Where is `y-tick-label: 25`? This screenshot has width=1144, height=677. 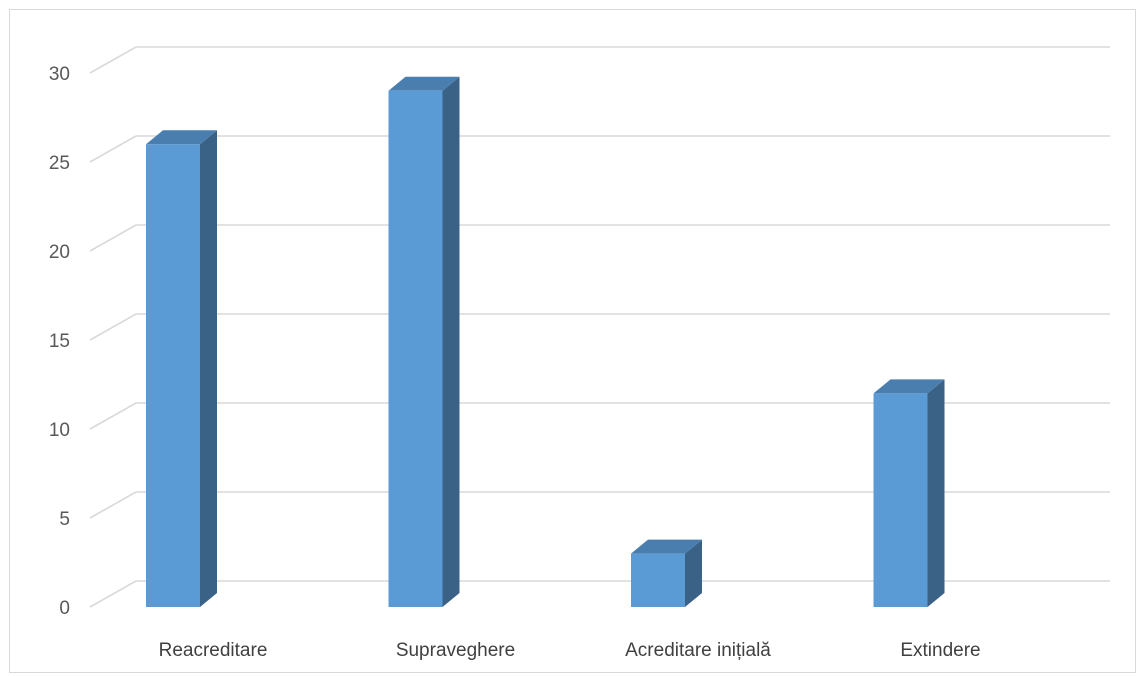 y-tick-label: 25 is located at coordinates (59, 163).